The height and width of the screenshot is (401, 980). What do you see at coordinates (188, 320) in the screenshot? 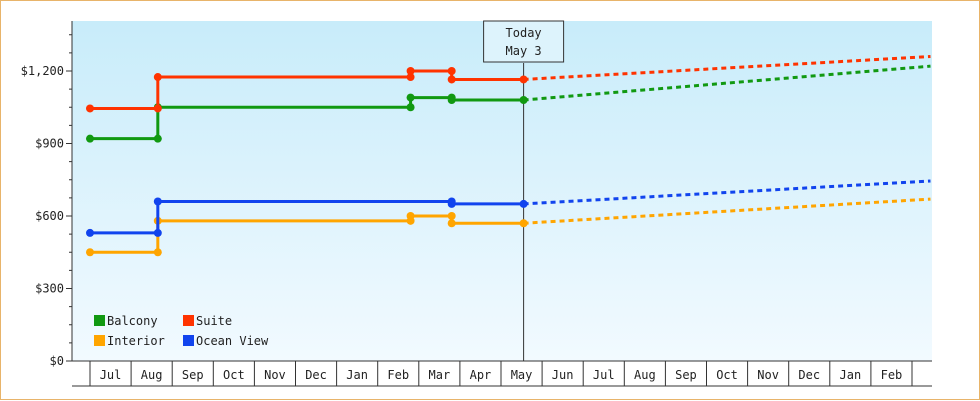
I see `legend-swatch-suite` at bounding box center [188, 320].